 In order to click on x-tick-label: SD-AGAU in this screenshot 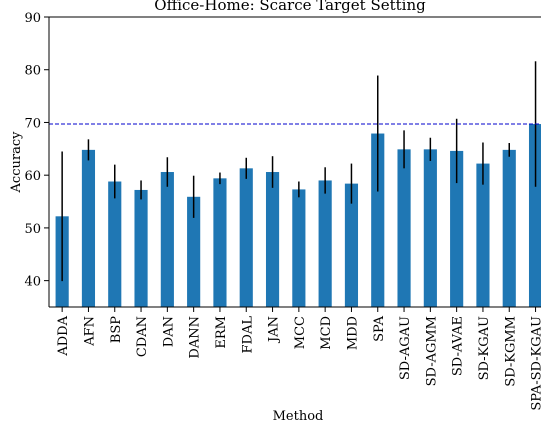, I will do `click(405, 348)`.